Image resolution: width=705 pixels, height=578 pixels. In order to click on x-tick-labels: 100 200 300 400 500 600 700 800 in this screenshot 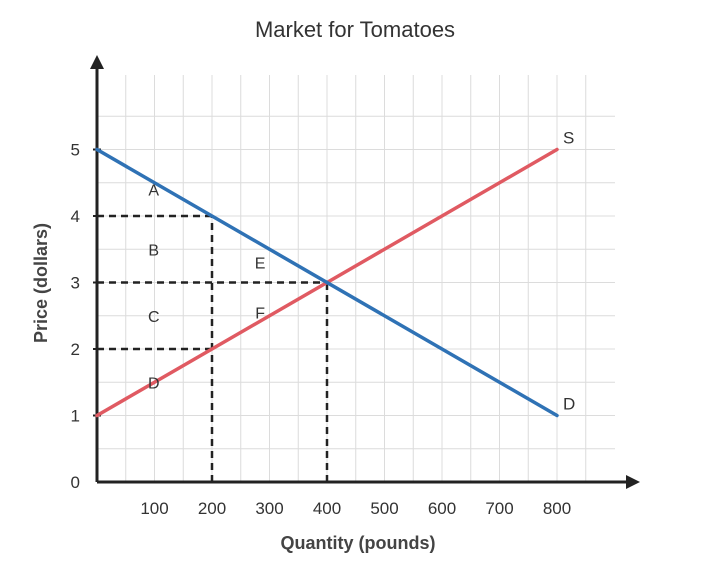, I will do `click(355, 508)`.